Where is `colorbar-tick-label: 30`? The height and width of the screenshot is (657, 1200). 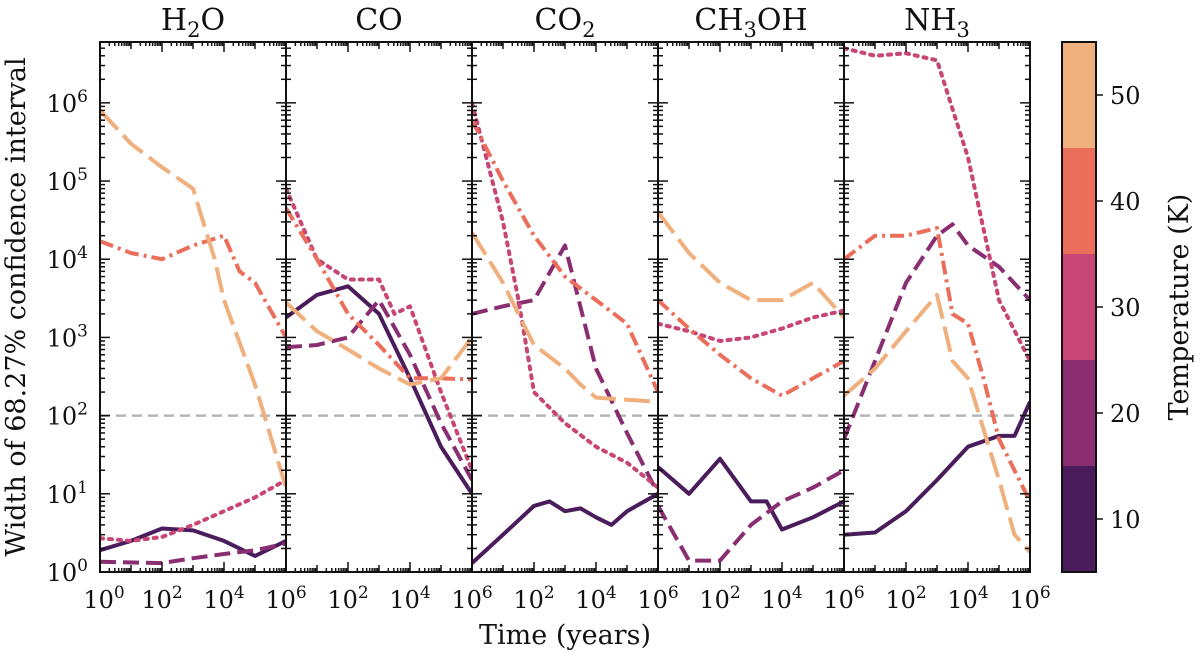 colorbar-tick-label: 30 is located at coordinates (1125, 308).